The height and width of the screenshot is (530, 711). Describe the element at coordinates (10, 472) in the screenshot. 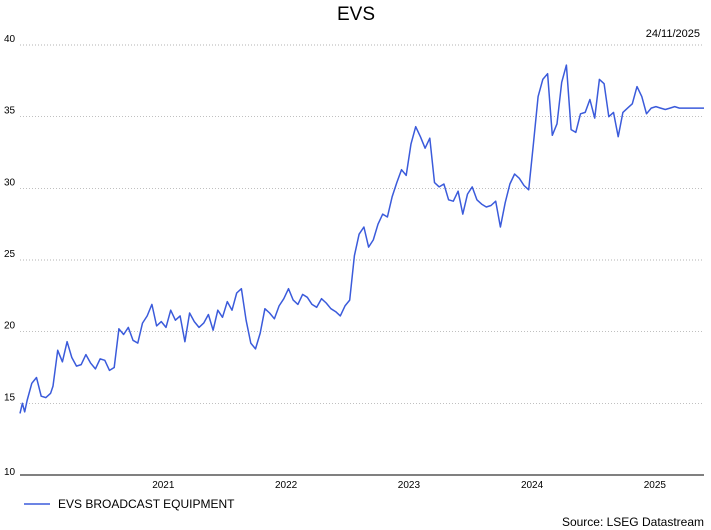

I see `y-tick-label: 10` at that location.